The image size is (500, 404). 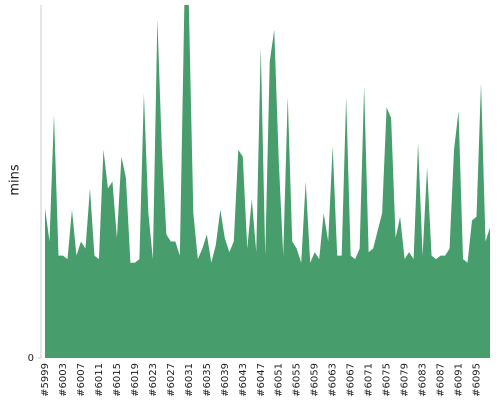 What do you see at coordinates (171, 380) in the screenshot?
I see `x-tick-label: #6027` at bounding box center [171, 380].